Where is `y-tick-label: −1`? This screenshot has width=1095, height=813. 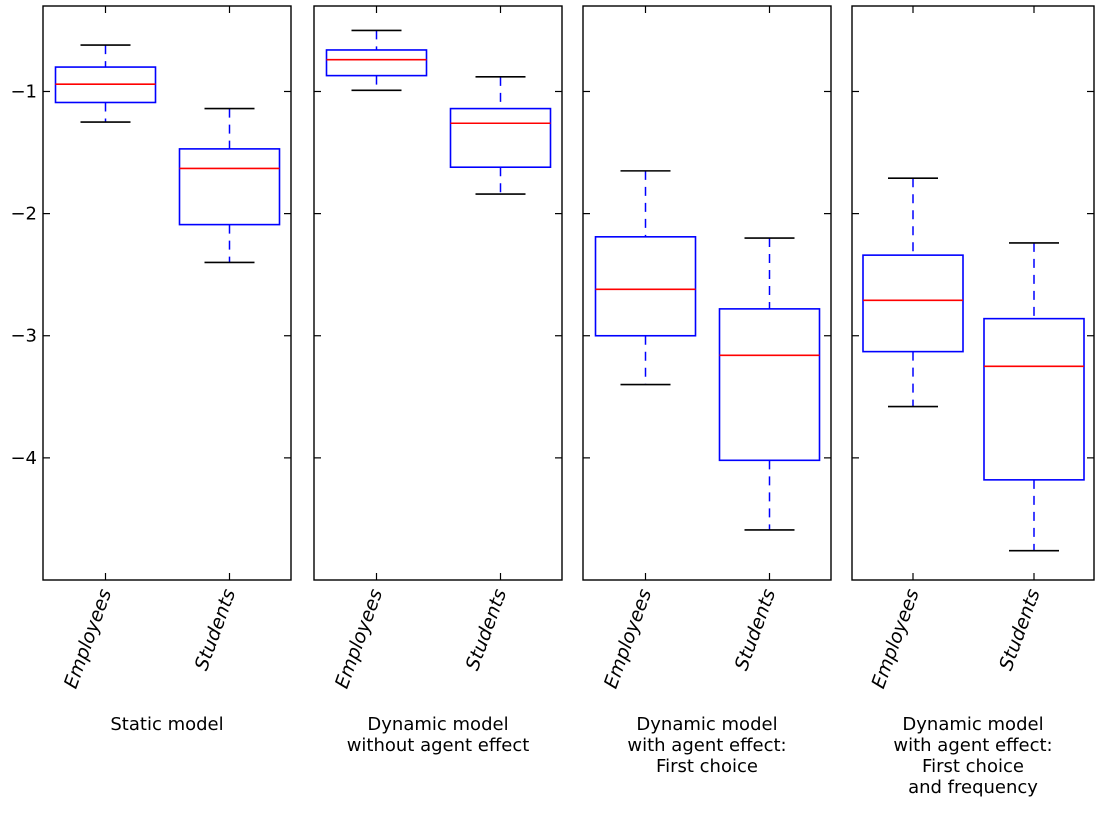 y-tick-label: −1 is located at coordinates (23, 91).